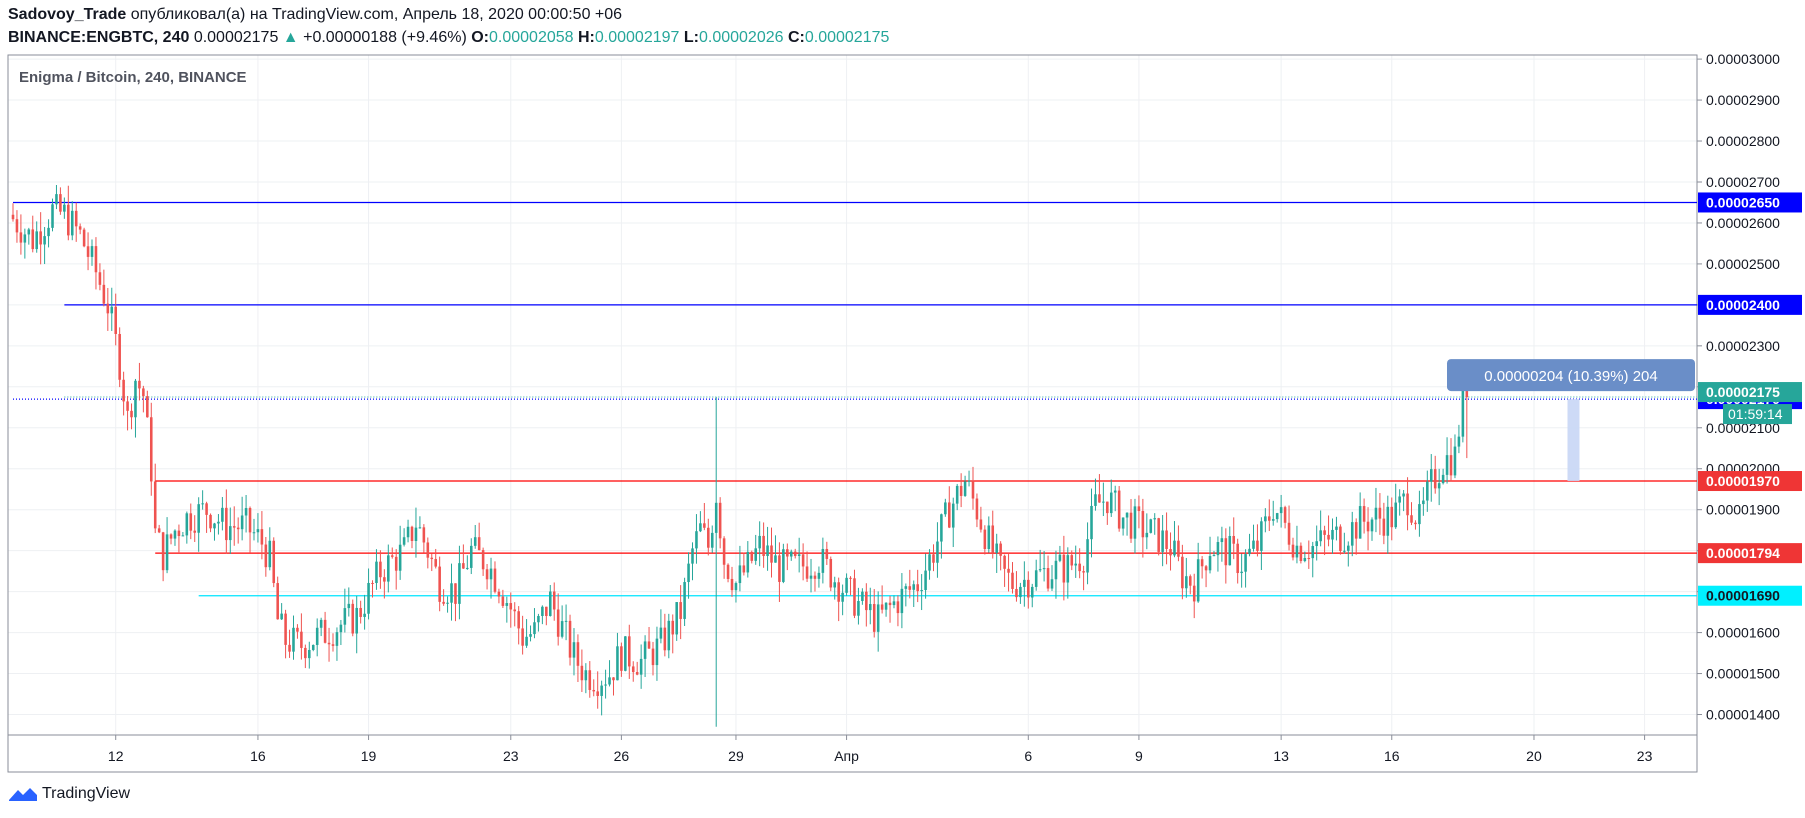 This screenshot has width=1805, height=818. I want to click on x-tick-label: 16, so click(1392, 756).